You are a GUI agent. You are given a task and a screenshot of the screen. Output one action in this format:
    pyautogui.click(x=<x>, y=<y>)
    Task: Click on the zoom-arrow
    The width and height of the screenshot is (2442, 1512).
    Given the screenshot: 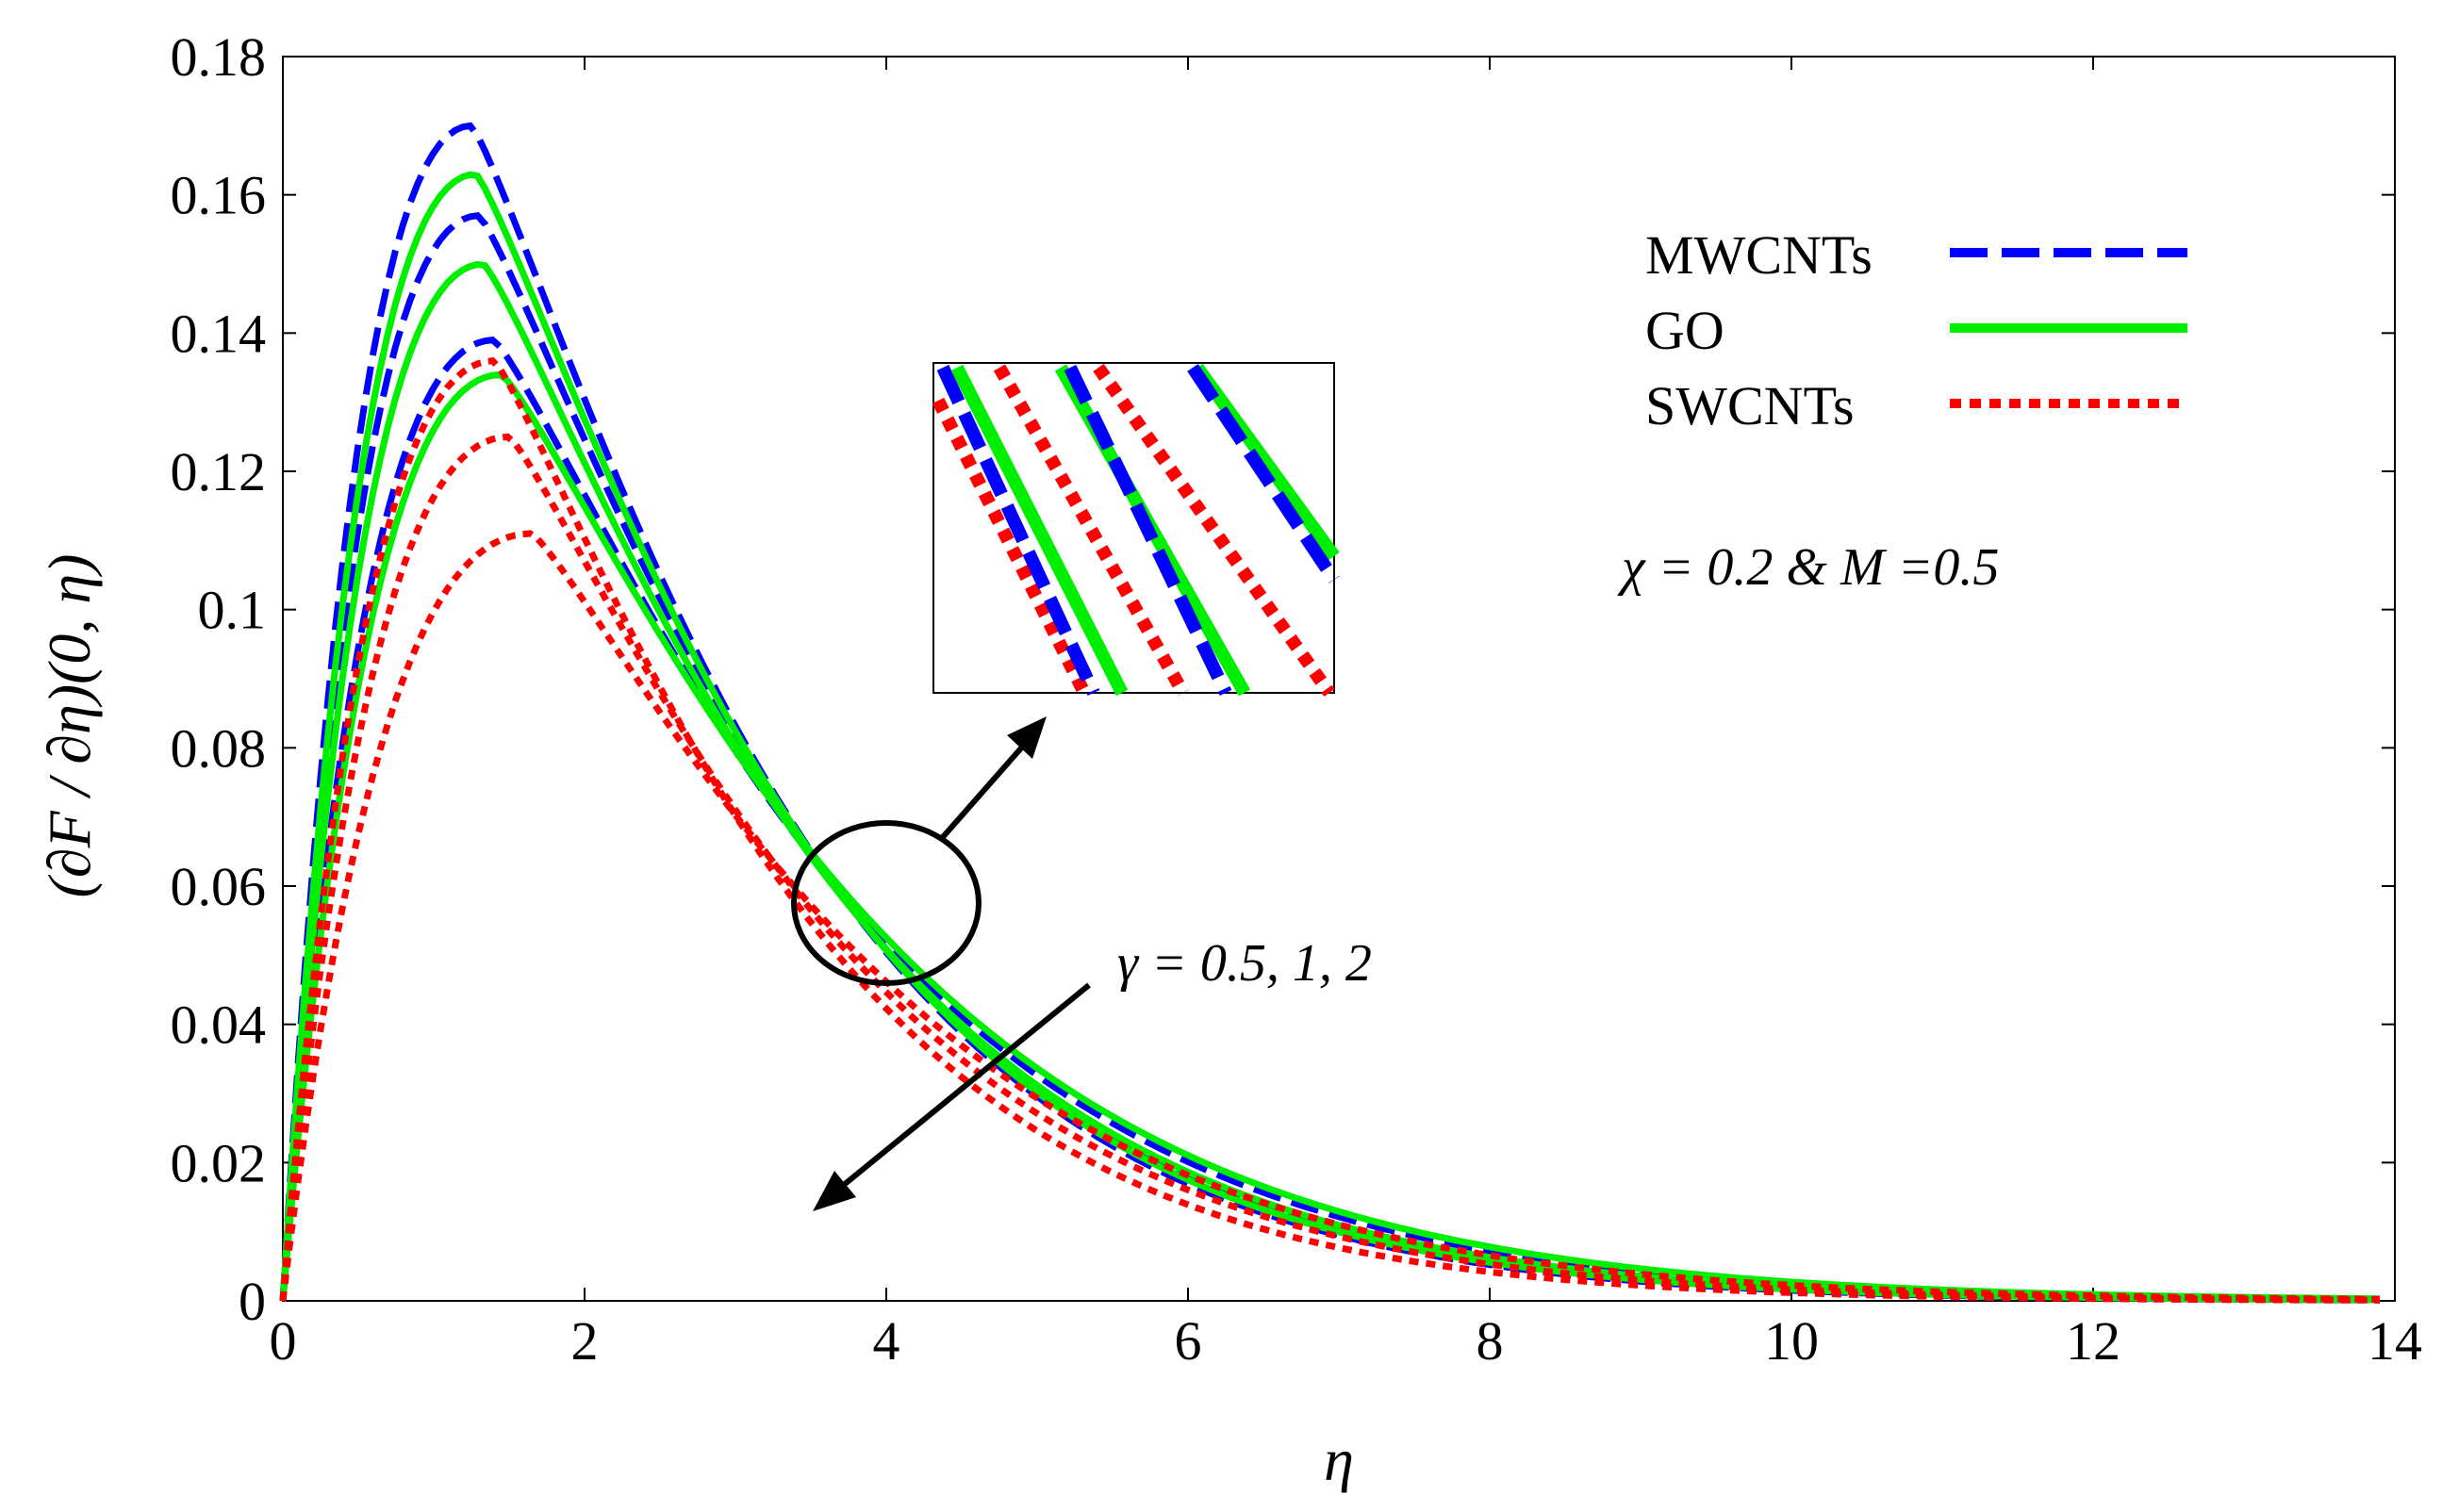 What is the action you would take?
    pyautogui.click(x=987, y=786)
    